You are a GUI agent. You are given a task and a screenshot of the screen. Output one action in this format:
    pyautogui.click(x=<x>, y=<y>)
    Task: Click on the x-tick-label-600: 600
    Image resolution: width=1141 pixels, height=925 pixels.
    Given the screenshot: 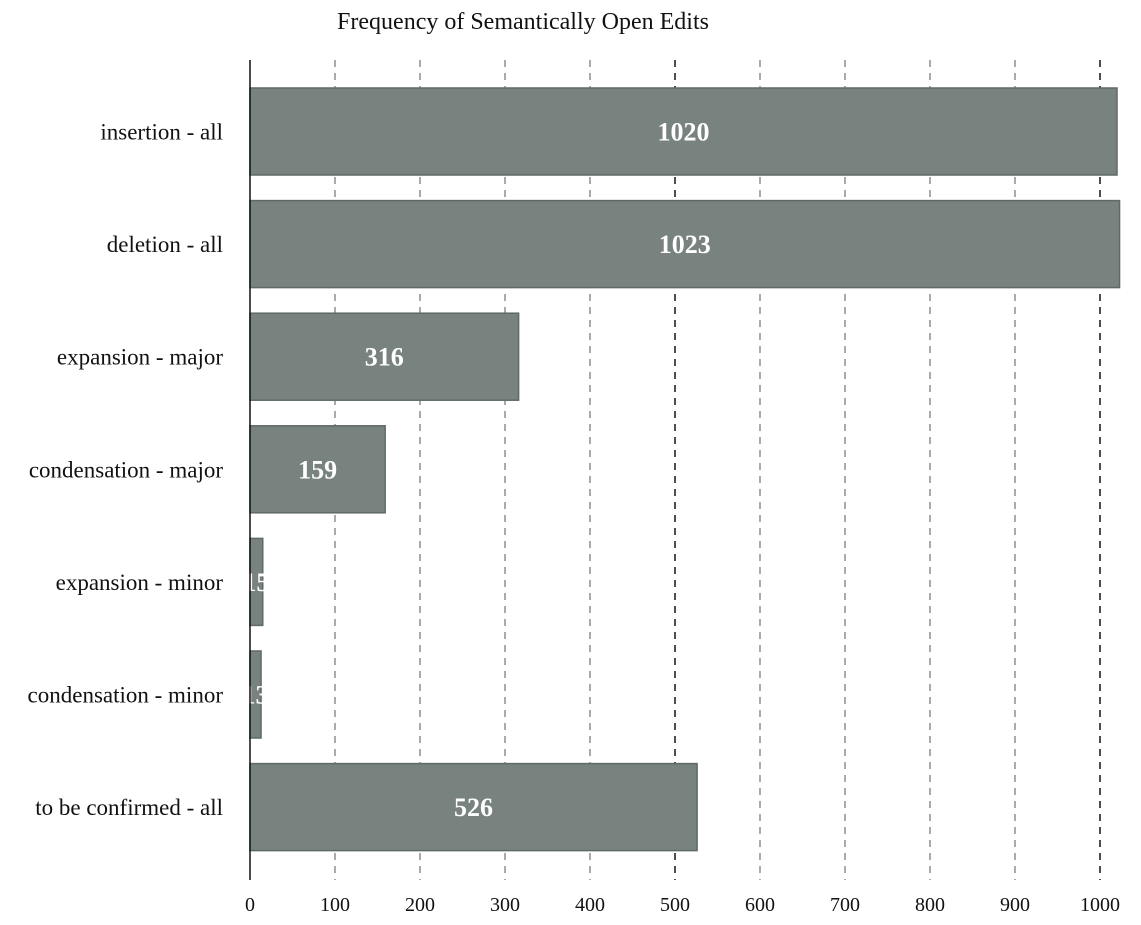 What is the action you would take?
    pyautogui.click(x=760, y=905)
    